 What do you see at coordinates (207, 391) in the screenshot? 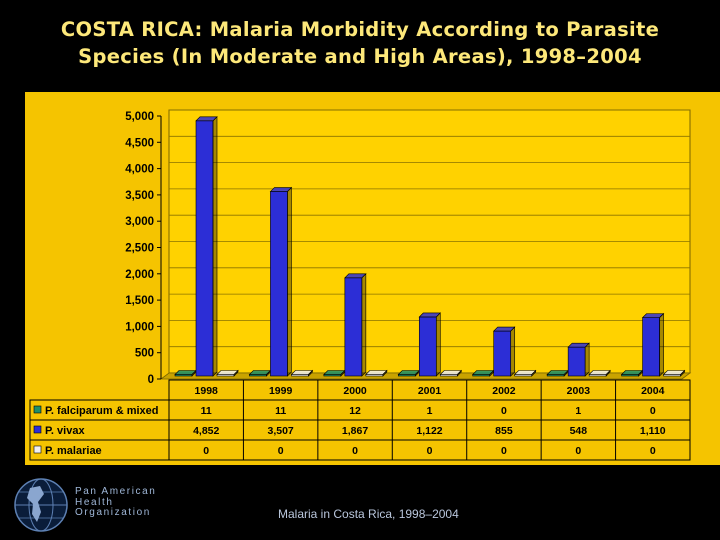
I see `x-category-label: 1998` at bounding box center [207, 391].